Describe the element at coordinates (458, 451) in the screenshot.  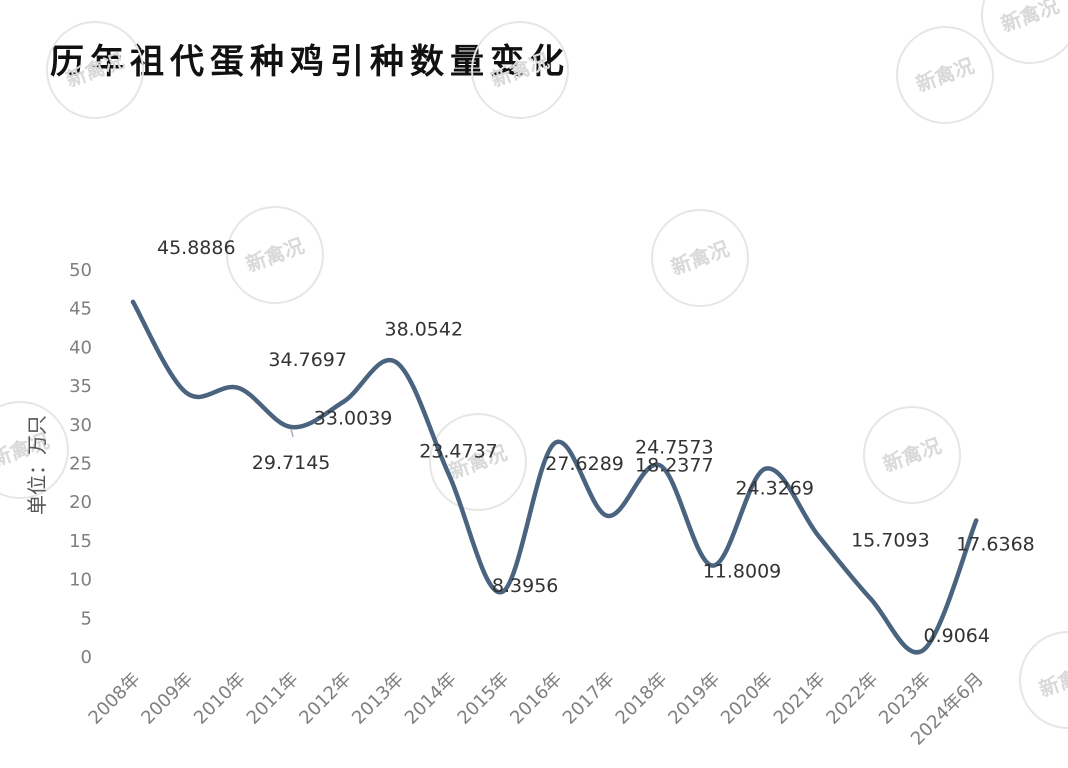
I see `data-label: 23.4737` at that location.